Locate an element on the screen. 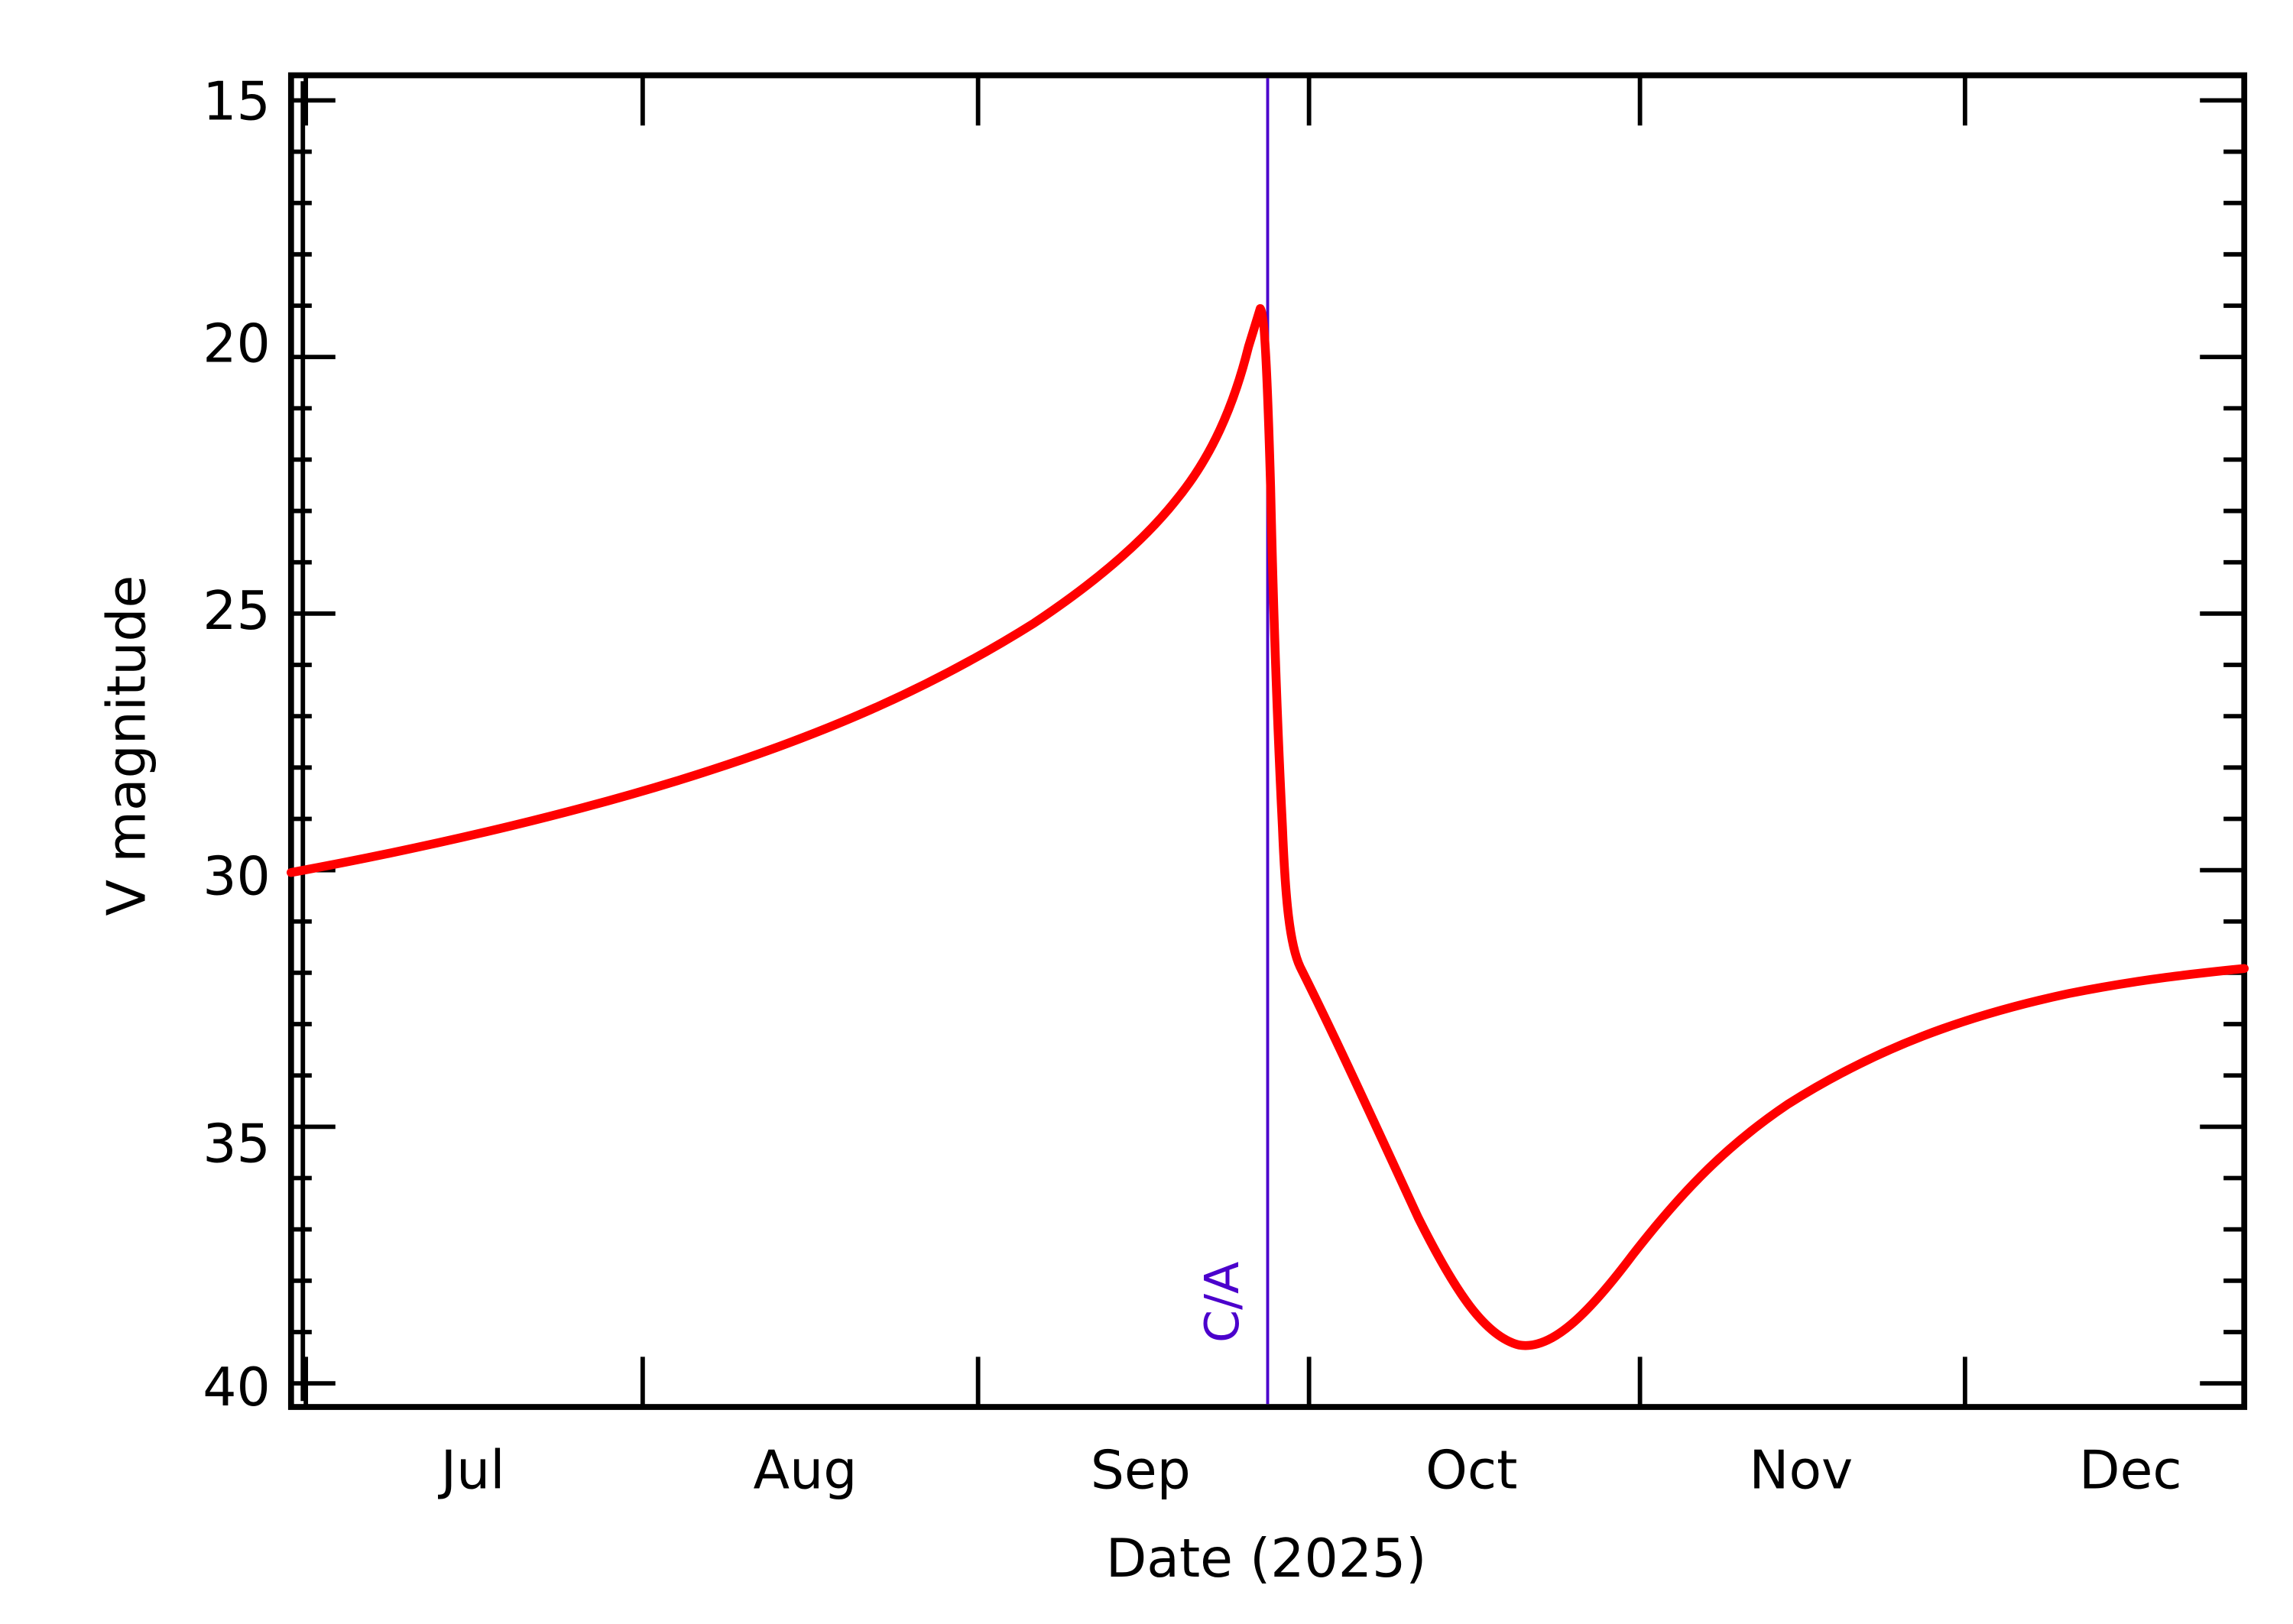 This screenshot has height=1624, width=2293. x-tick-label: Oct is located at coordinates (1471, 1470).